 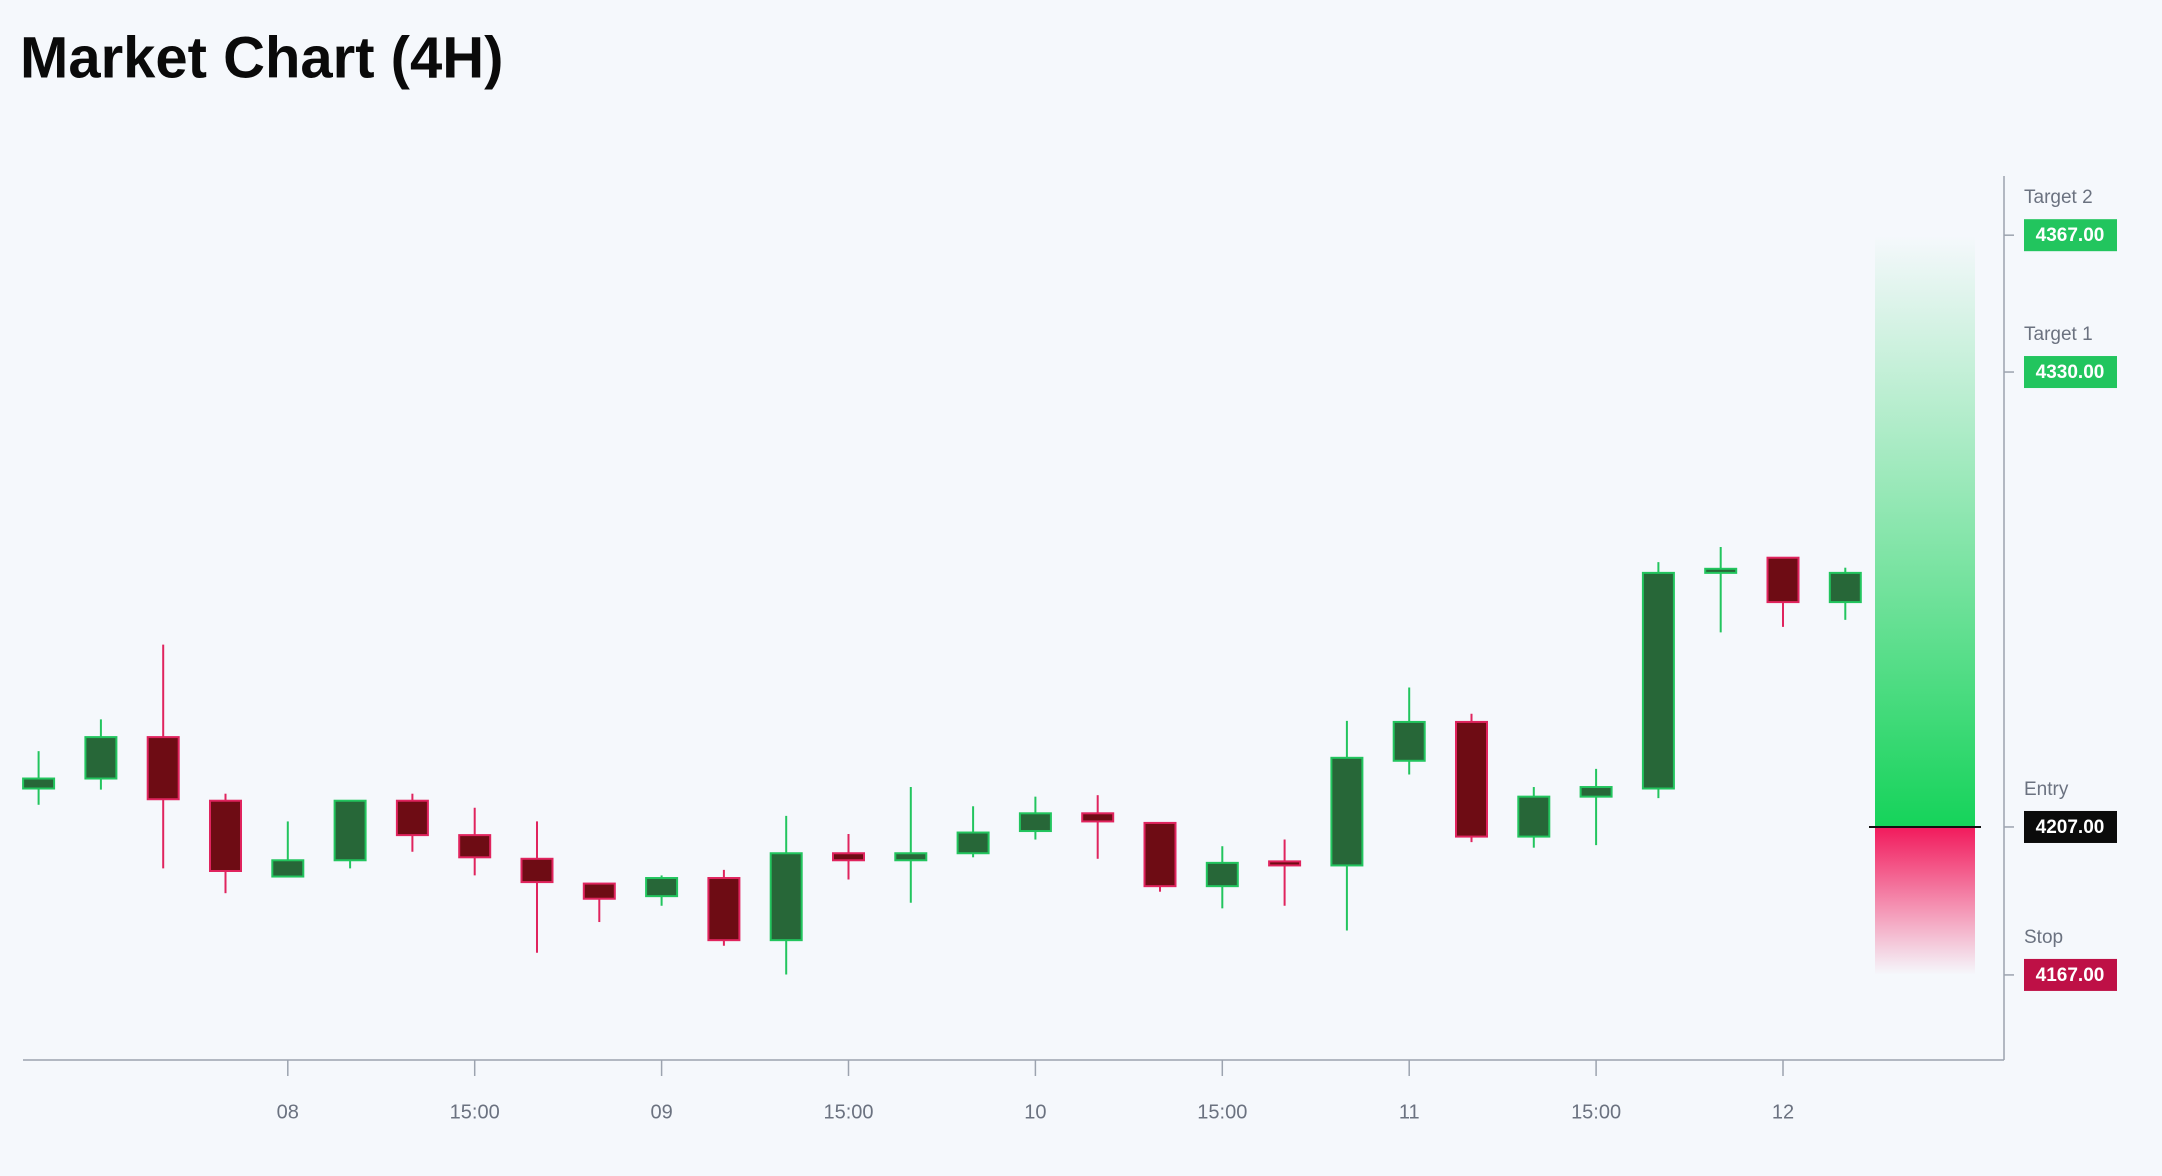 What do you see at coordinates (1925, 531) in the screenshot?
I see `profit-zone` at bounding box center [1925, 531].